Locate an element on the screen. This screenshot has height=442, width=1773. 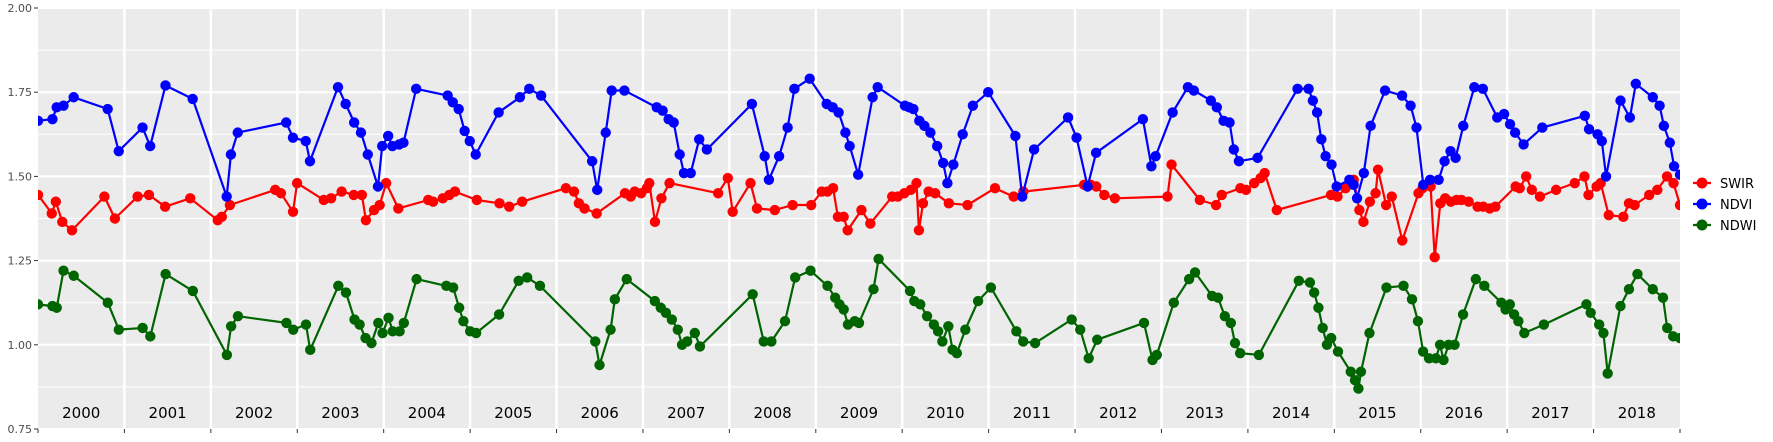
year-label: 2014 is located at coordinates (1291, 413).